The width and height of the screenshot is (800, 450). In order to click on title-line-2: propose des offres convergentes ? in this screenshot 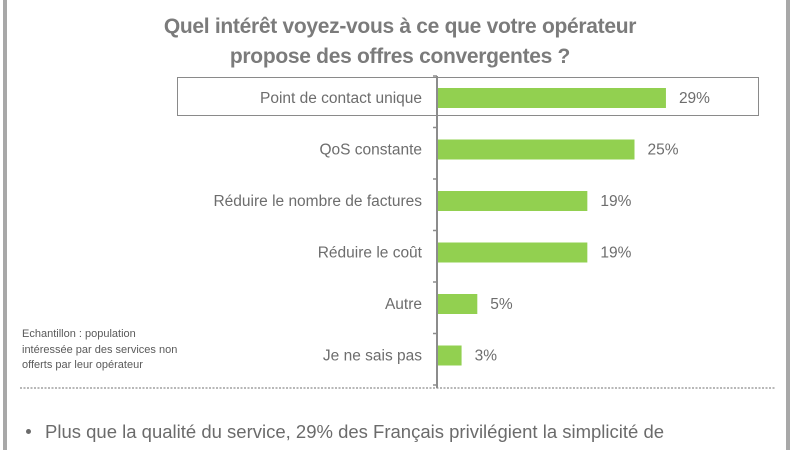, I will do `click(400, 56)`.